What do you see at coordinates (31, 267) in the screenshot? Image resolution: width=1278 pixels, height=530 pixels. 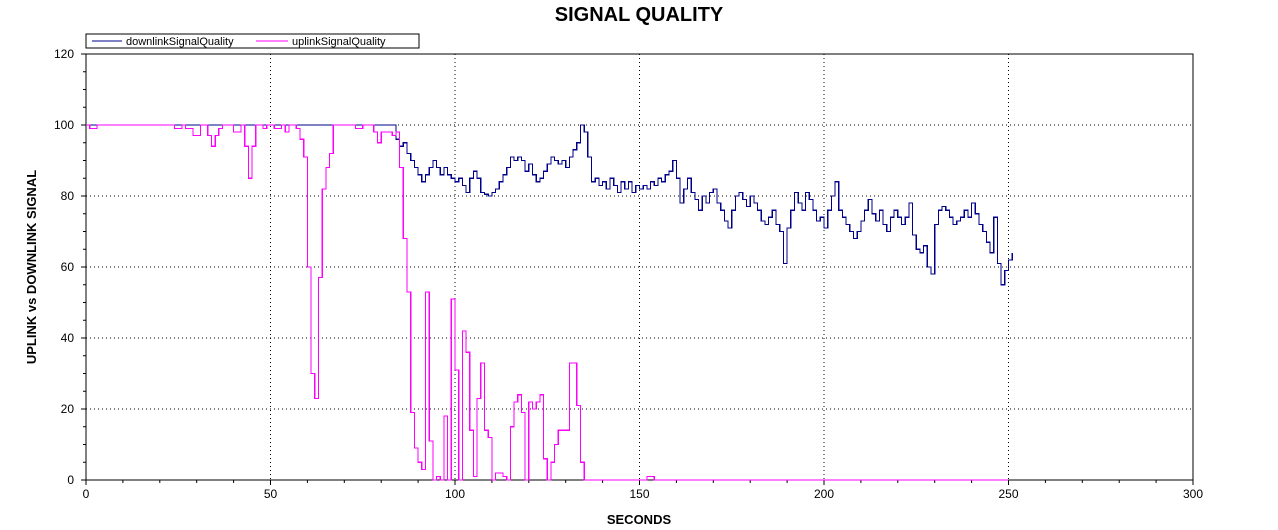 I see `y-axis-label: UPLINK vs DOWNLINK SIGNAL` at bounding box center [31, 267].